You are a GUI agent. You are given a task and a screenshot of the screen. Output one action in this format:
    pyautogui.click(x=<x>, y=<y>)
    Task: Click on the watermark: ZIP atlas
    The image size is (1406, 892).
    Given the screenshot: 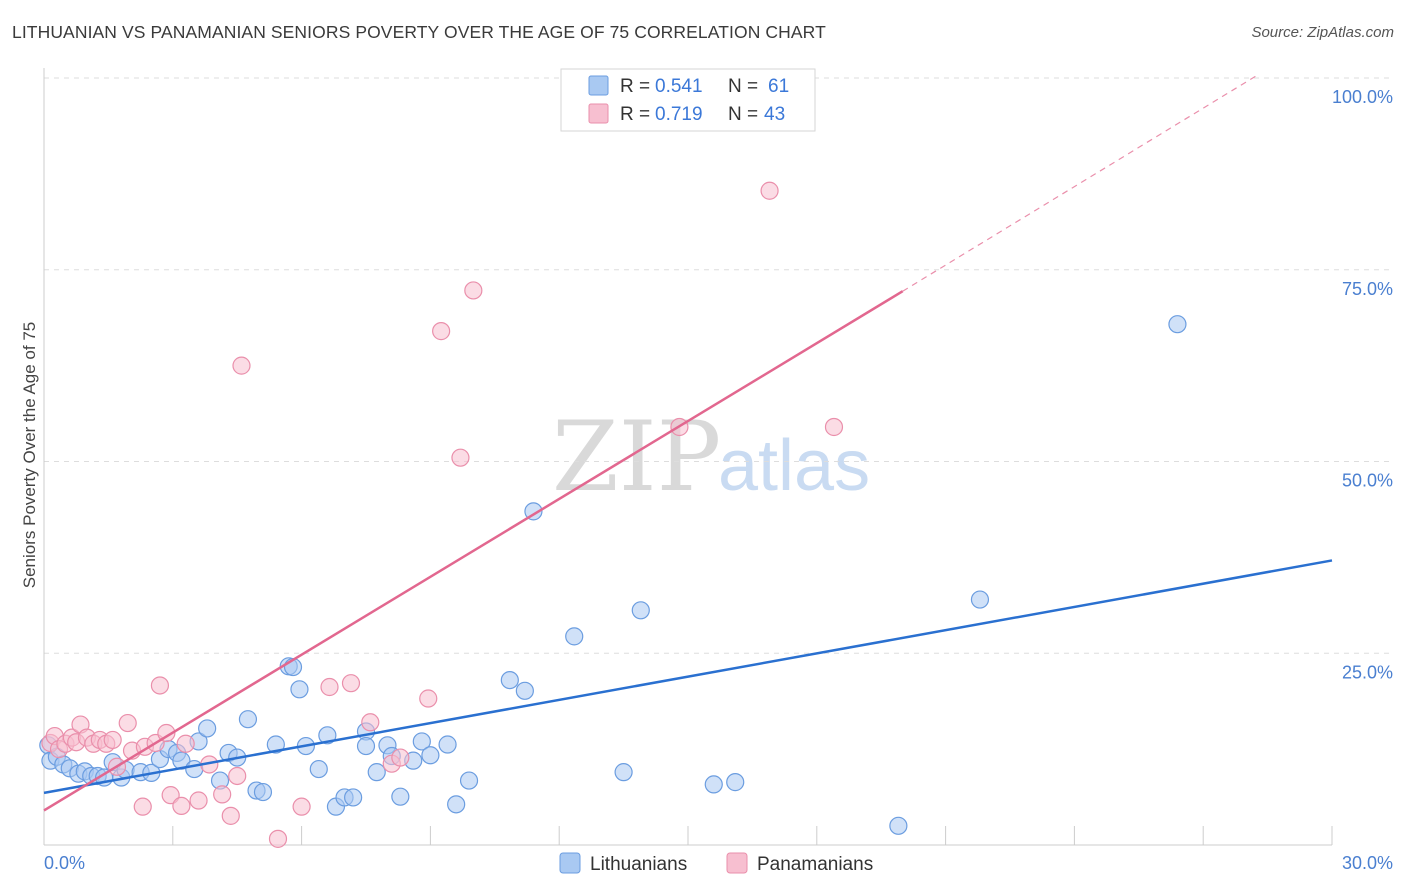 What is the action you would take?
    pyautogui.click(x=711, y=457)
    